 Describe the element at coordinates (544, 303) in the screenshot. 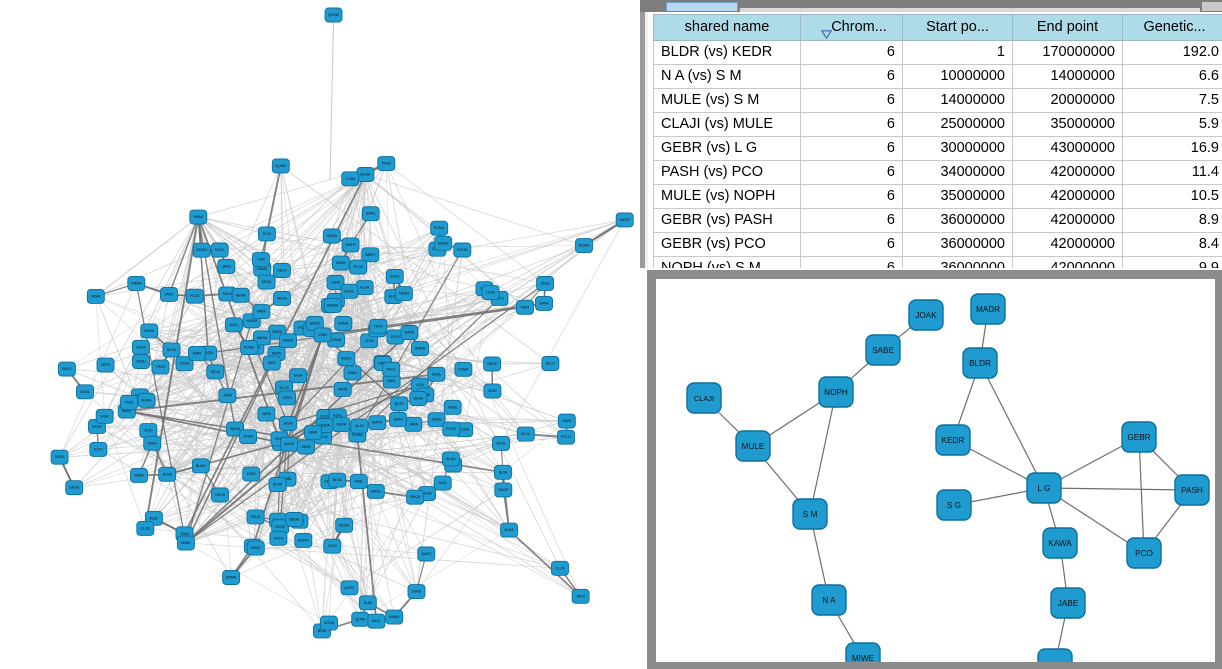

I see `main-network-node: SAPA` at that location.